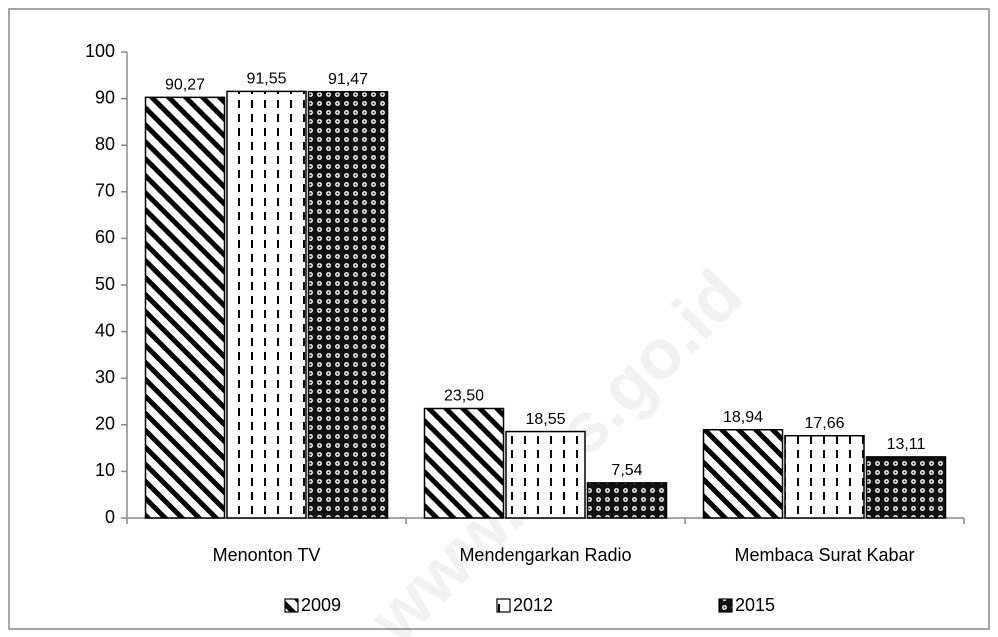 This screenshot has width=998, height=637. Describe the element at coordinates (464, 396) in the screenshot. I see `value-label: 23,50` at that location.